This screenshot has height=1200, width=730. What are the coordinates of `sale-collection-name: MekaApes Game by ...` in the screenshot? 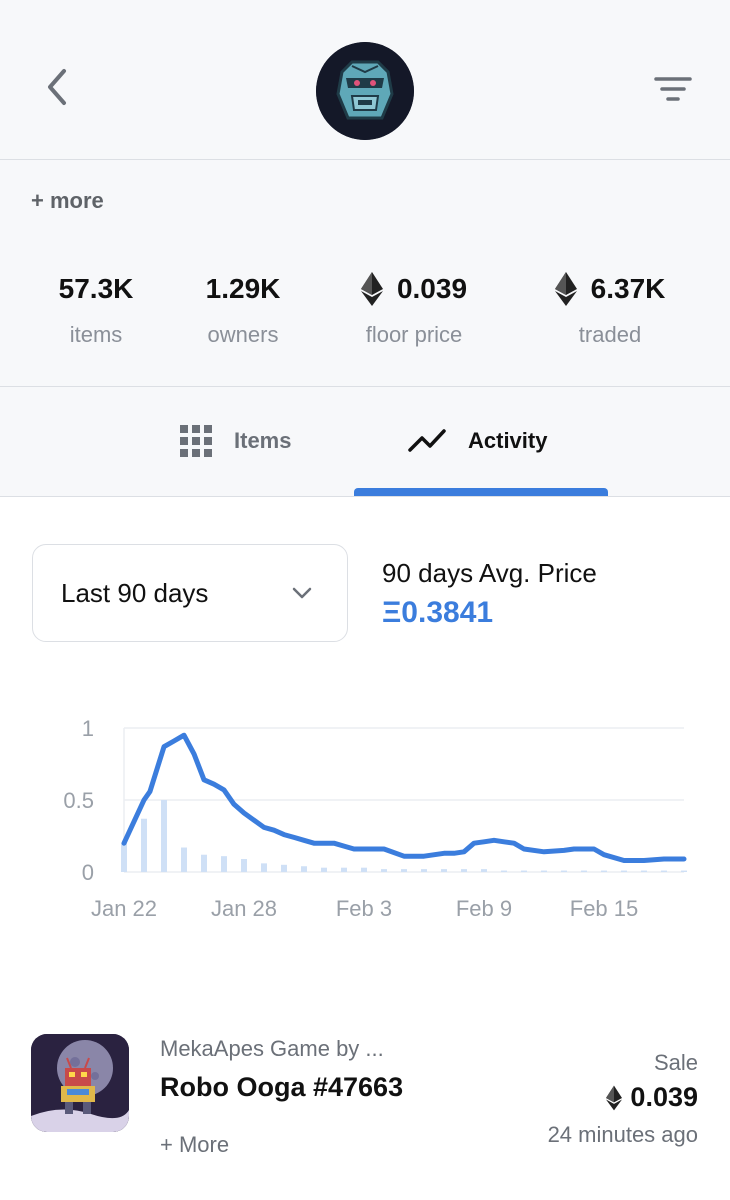 It's located at (272, 1048).